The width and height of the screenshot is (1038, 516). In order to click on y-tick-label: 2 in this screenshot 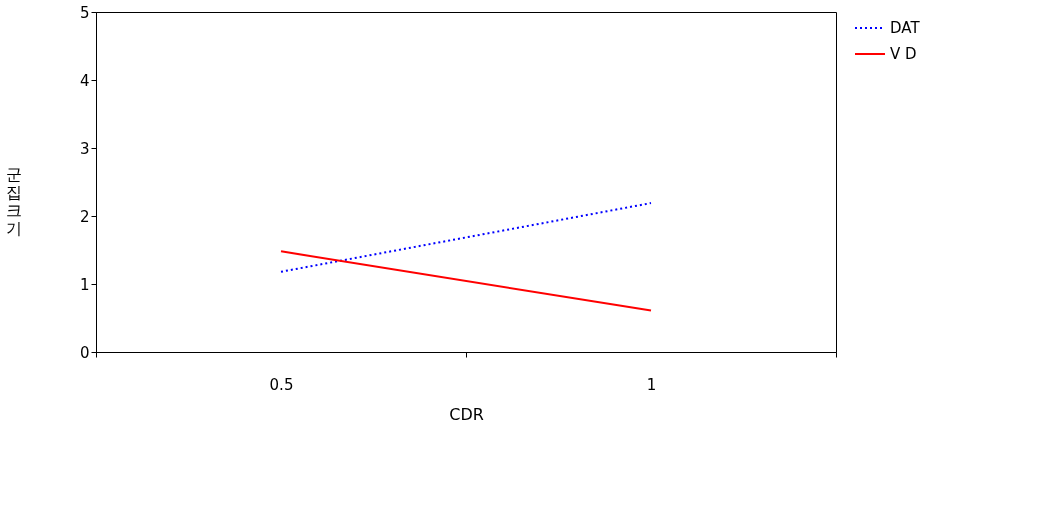, I will do `click(84, 216)`.